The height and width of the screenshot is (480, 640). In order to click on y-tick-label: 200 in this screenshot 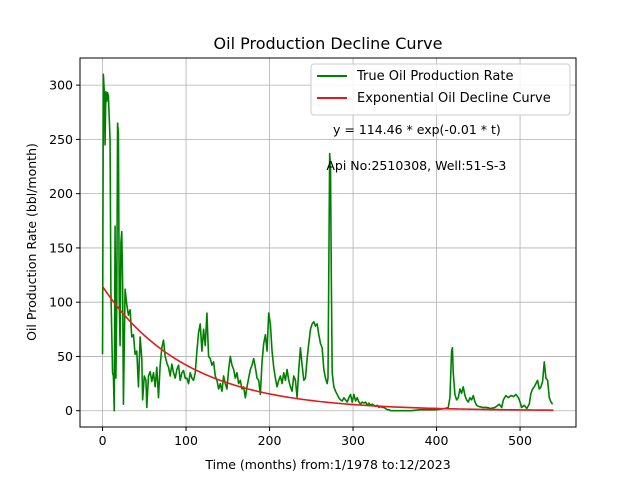, I will do `click(61, 193)`.